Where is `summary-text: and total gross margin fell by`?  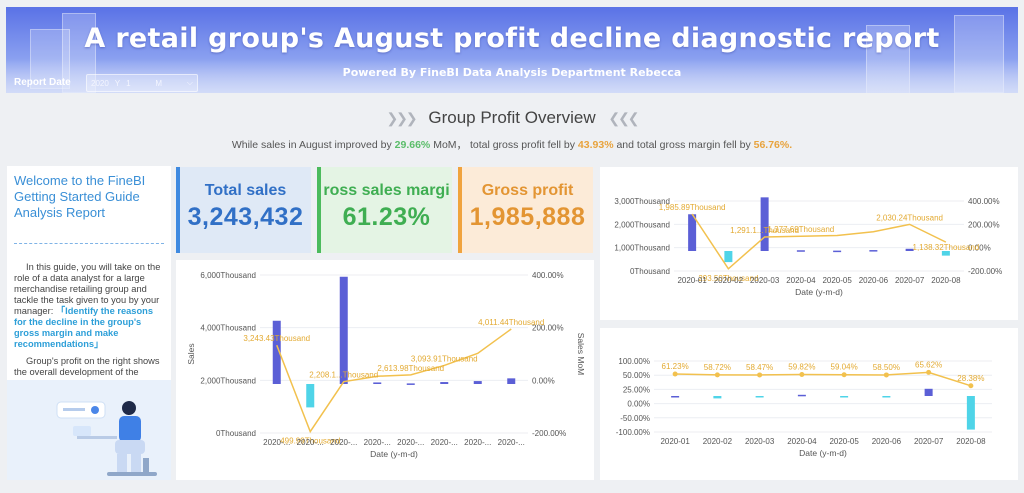 summary-text: and total gross margin fell by is located at coordinates (683, 145).